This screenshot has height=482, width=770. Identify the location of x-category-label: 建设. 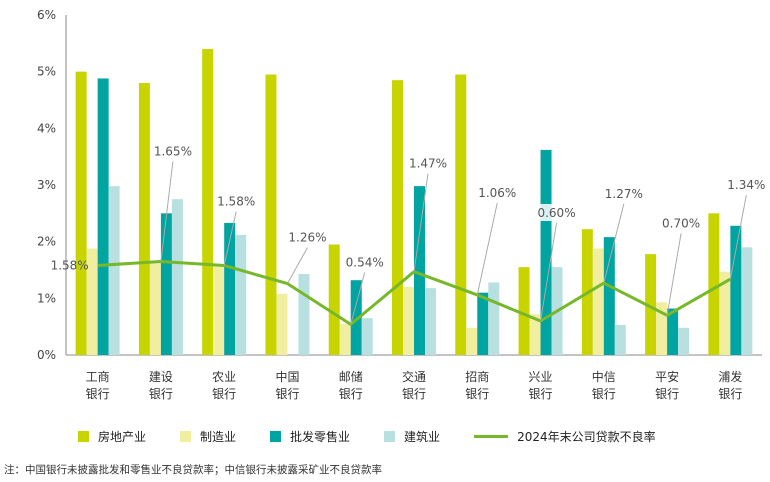
(161, 377).